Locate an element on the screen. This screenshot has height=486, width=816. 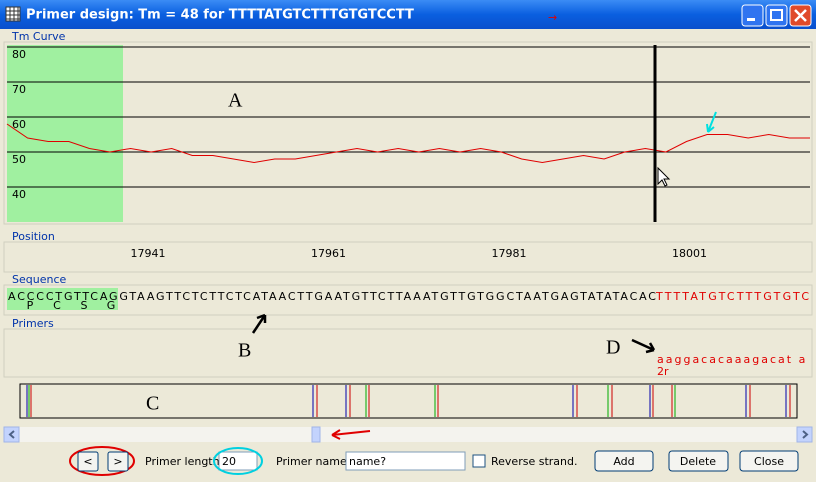
primer-name-tag: 2r is located at coordinates (663, 371).